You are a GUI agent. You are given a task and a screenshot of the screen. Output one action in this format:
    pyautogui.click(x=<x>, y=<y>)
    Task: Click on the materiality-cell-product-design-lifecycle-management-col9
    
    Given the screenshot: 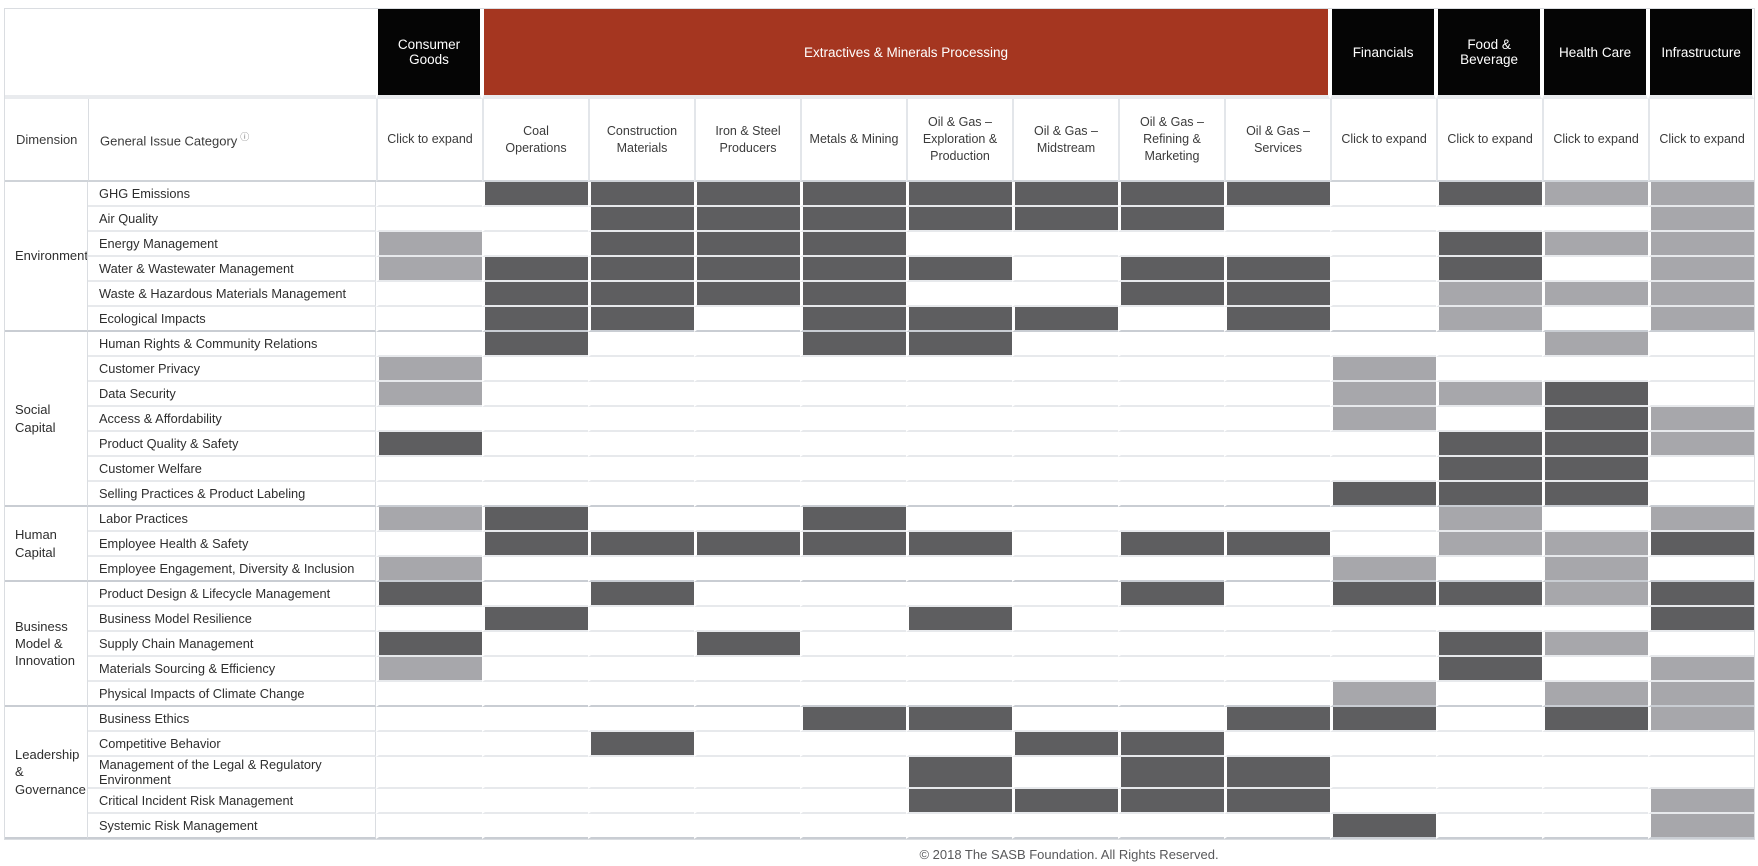 What is the action you would take?
    pyautogui.click(x=1277, y=594)
    